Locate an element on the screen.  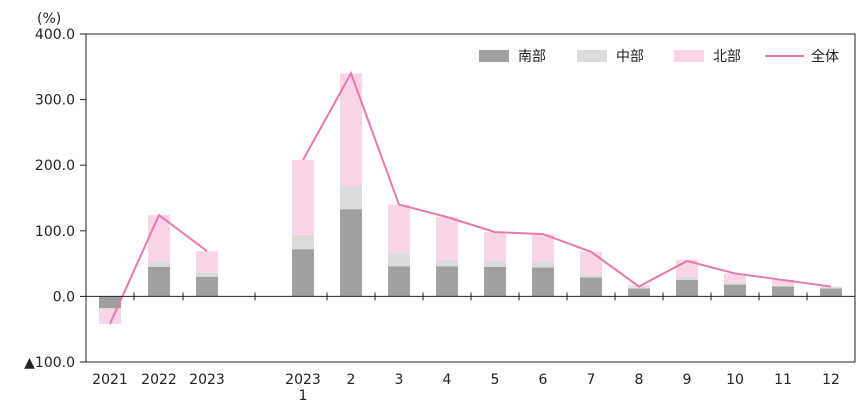
legend: 南部 中部 北部 全体 is located at coordinates (659, 56).